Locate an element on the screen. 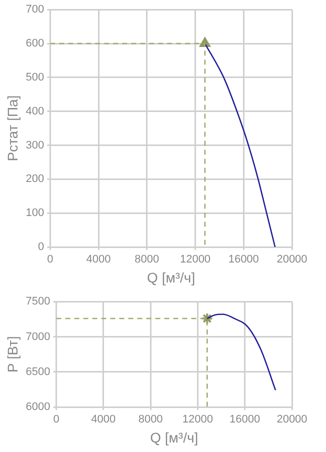 The image size is (326, 452). y-tick-label: 7500 is located at coordinates (38, 302).